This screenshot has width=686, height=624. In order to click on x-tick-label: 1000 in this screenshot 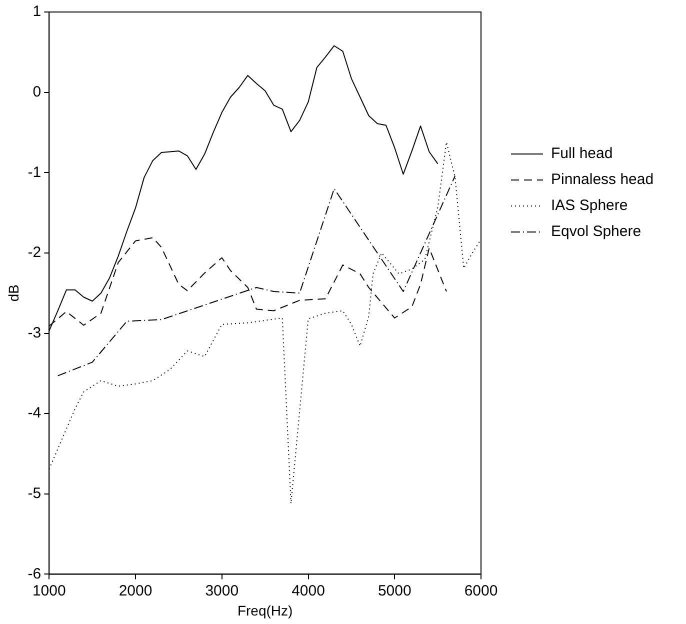, I will do `click(49, 591)`.